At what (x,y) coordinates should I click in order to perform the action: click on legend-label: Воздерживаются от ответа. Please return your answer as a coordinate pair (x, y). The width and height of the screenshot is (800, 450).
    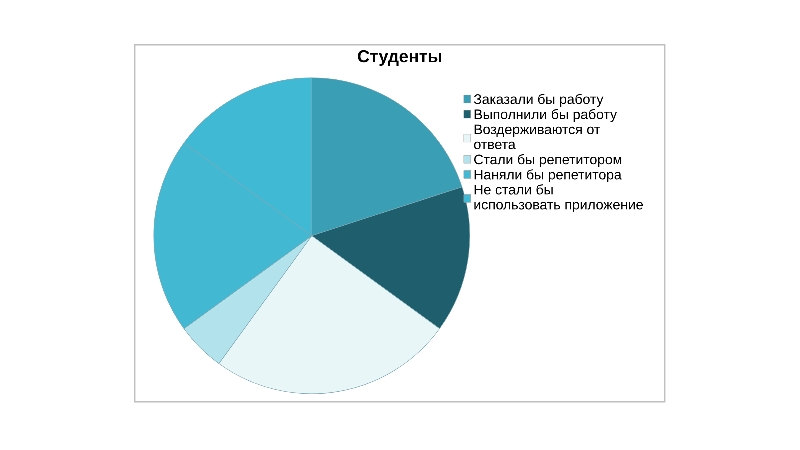
    Looking at the image, I should click on (537, 137).